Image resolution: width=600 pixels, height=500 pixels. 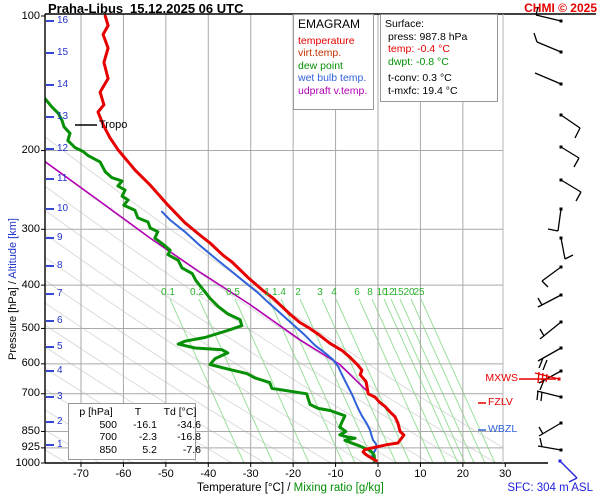 I want to click on wet-bulb-zero-label: WBZL, so click(x=503, y=429).